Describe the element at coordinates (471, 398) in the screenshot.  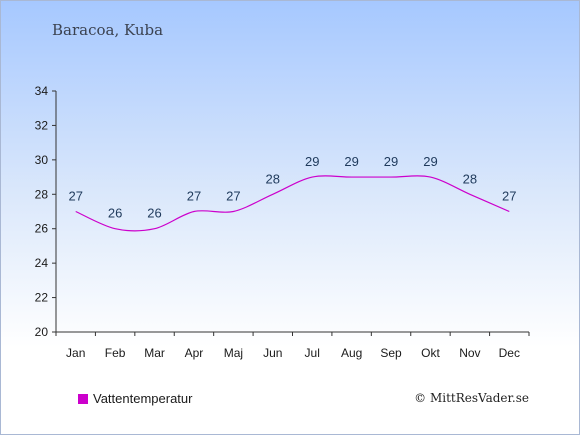
I see `site-credit: © MittResVader.se` at that location.